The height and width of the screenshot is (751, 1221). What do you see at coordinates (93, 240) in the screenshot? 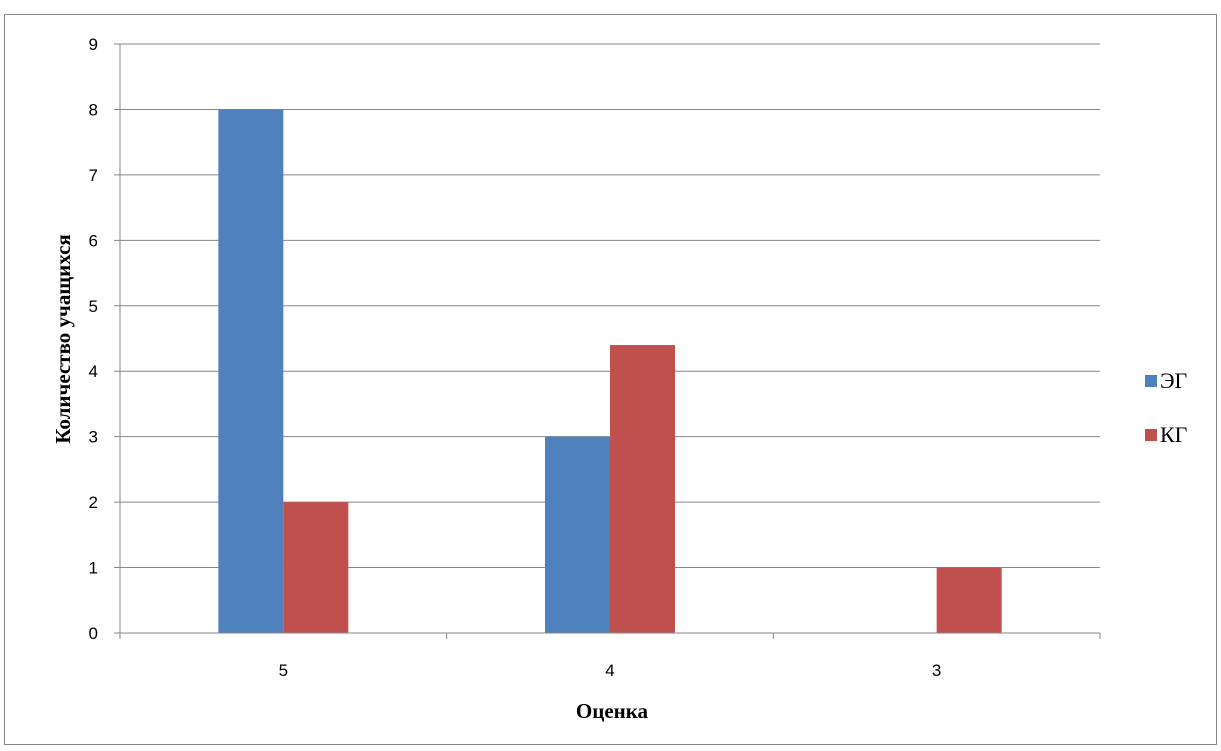
I see `y-tick-label: 6` at bounding box center [93, 240].